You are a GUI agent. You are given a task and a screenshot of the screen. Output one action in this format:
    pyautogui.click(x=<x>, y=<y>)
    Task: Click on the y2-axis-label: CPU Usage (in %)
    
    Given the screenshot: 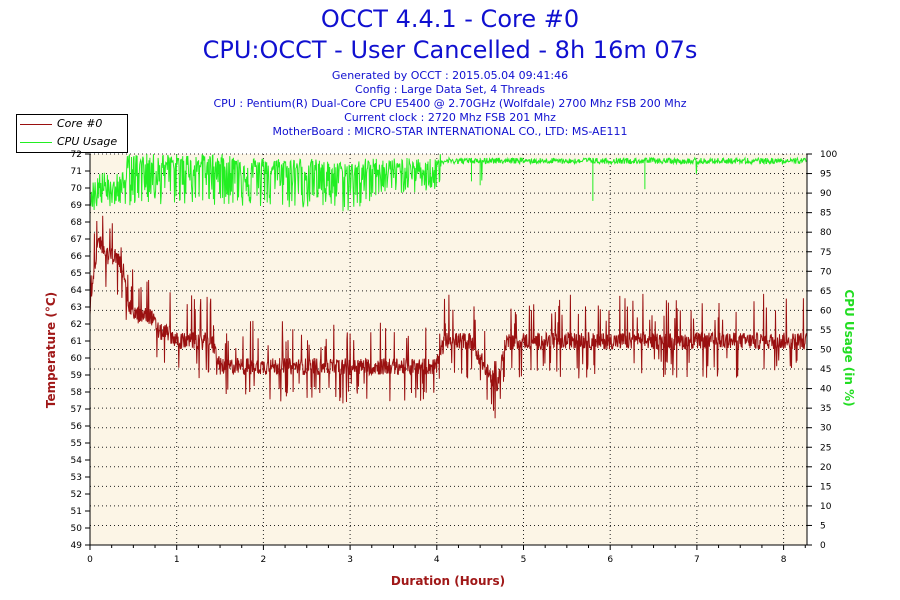 What is the action you would take?
    pyautogui.click(x=849, y=347)
    